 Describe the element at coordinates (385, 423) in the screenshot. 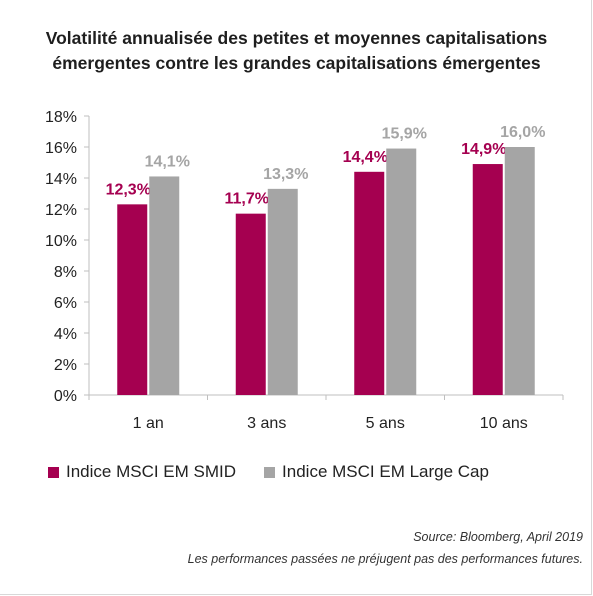

I see `x-tick-label: 5 ans` at that location.